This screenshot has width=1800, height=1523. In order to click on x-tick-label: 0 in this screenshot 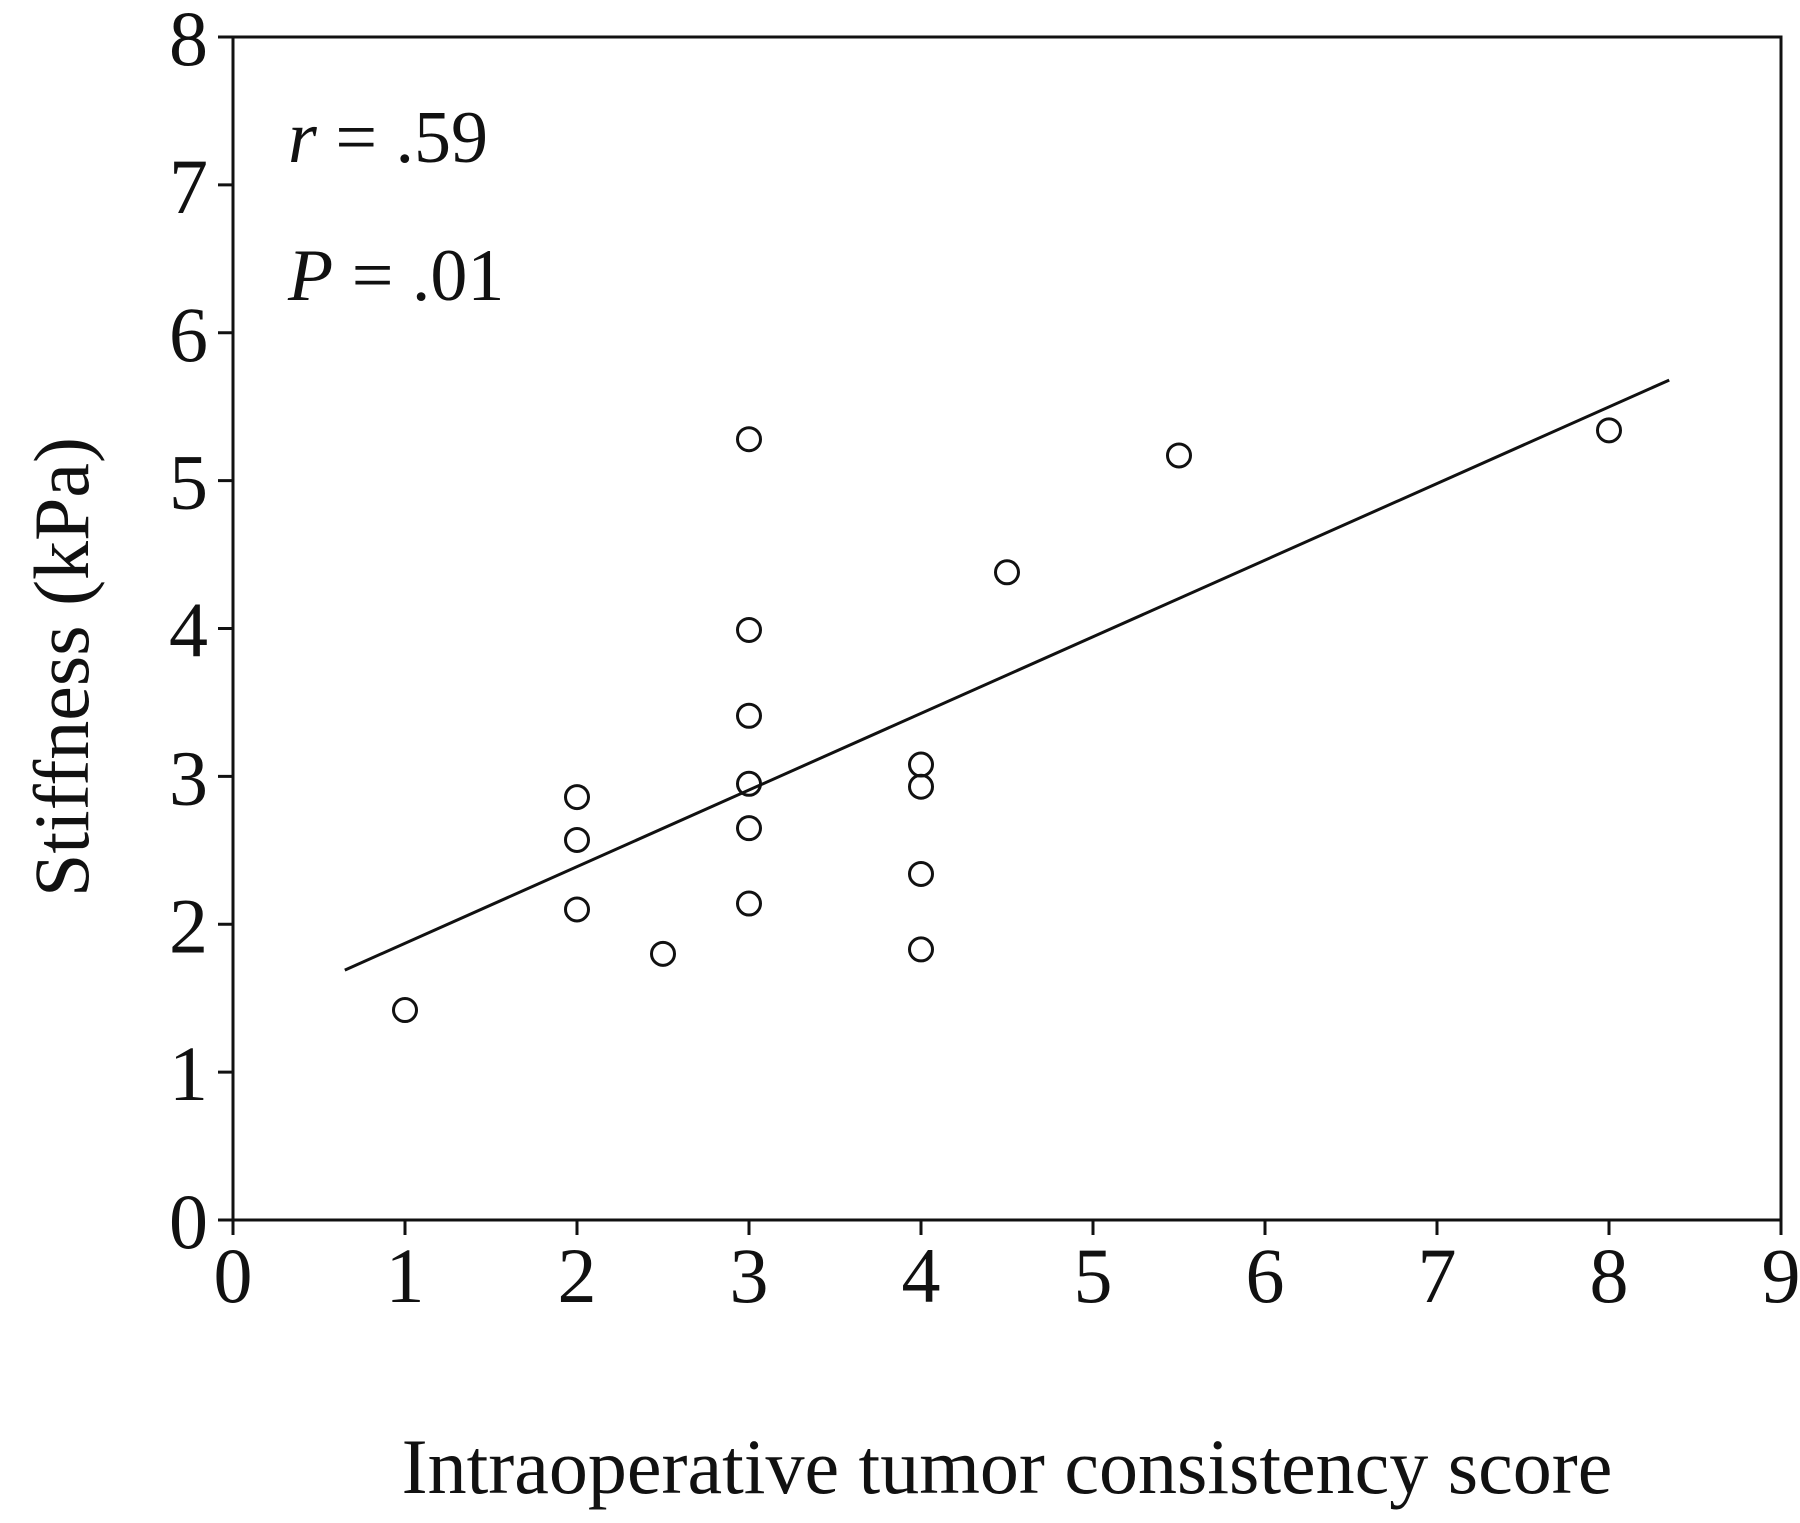, I will do `click(233, 1275)`.